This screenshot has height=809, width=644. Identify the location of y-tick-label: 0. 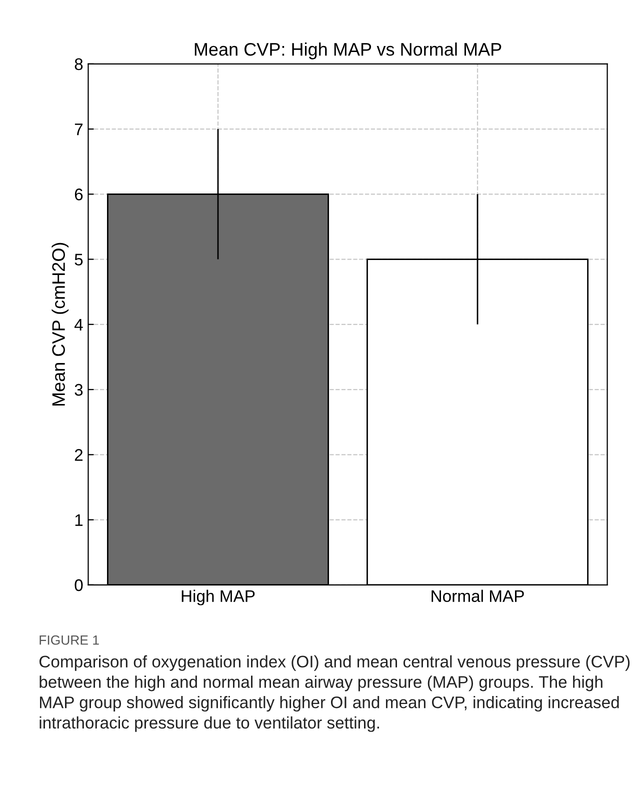
(78, 585).